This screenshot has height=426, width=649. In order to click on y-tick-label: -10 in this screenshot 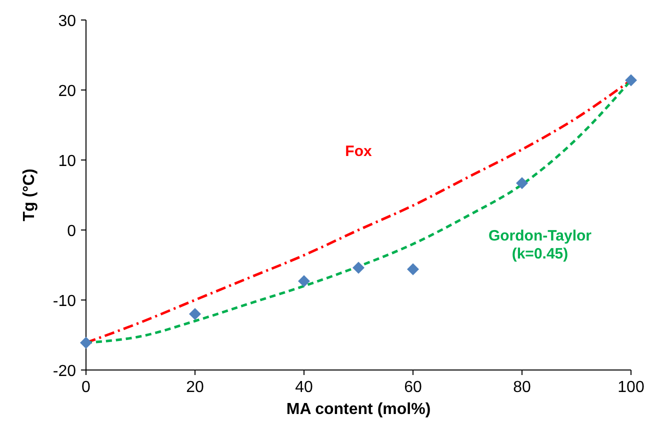, I will do `click(64, 301)`.